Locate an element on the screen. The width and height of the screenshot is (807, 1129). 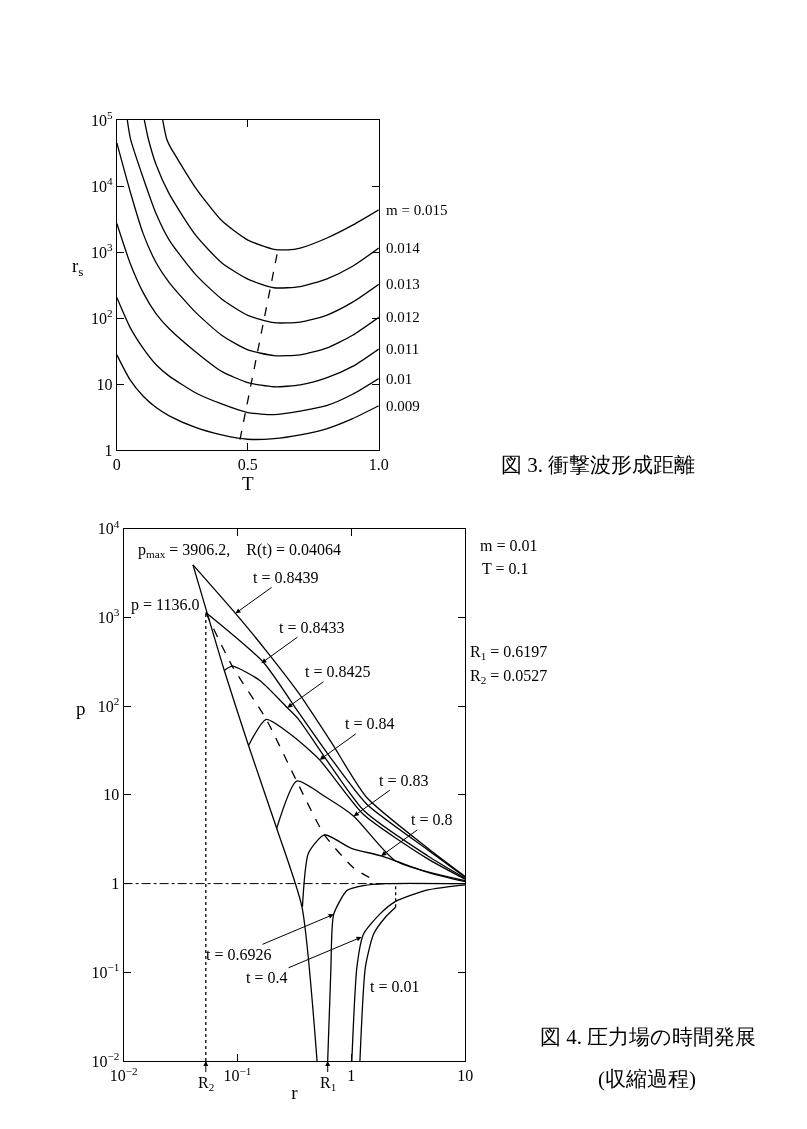
text: R$_{2}$ = 0.0527 is located at coordinates (509, 677).